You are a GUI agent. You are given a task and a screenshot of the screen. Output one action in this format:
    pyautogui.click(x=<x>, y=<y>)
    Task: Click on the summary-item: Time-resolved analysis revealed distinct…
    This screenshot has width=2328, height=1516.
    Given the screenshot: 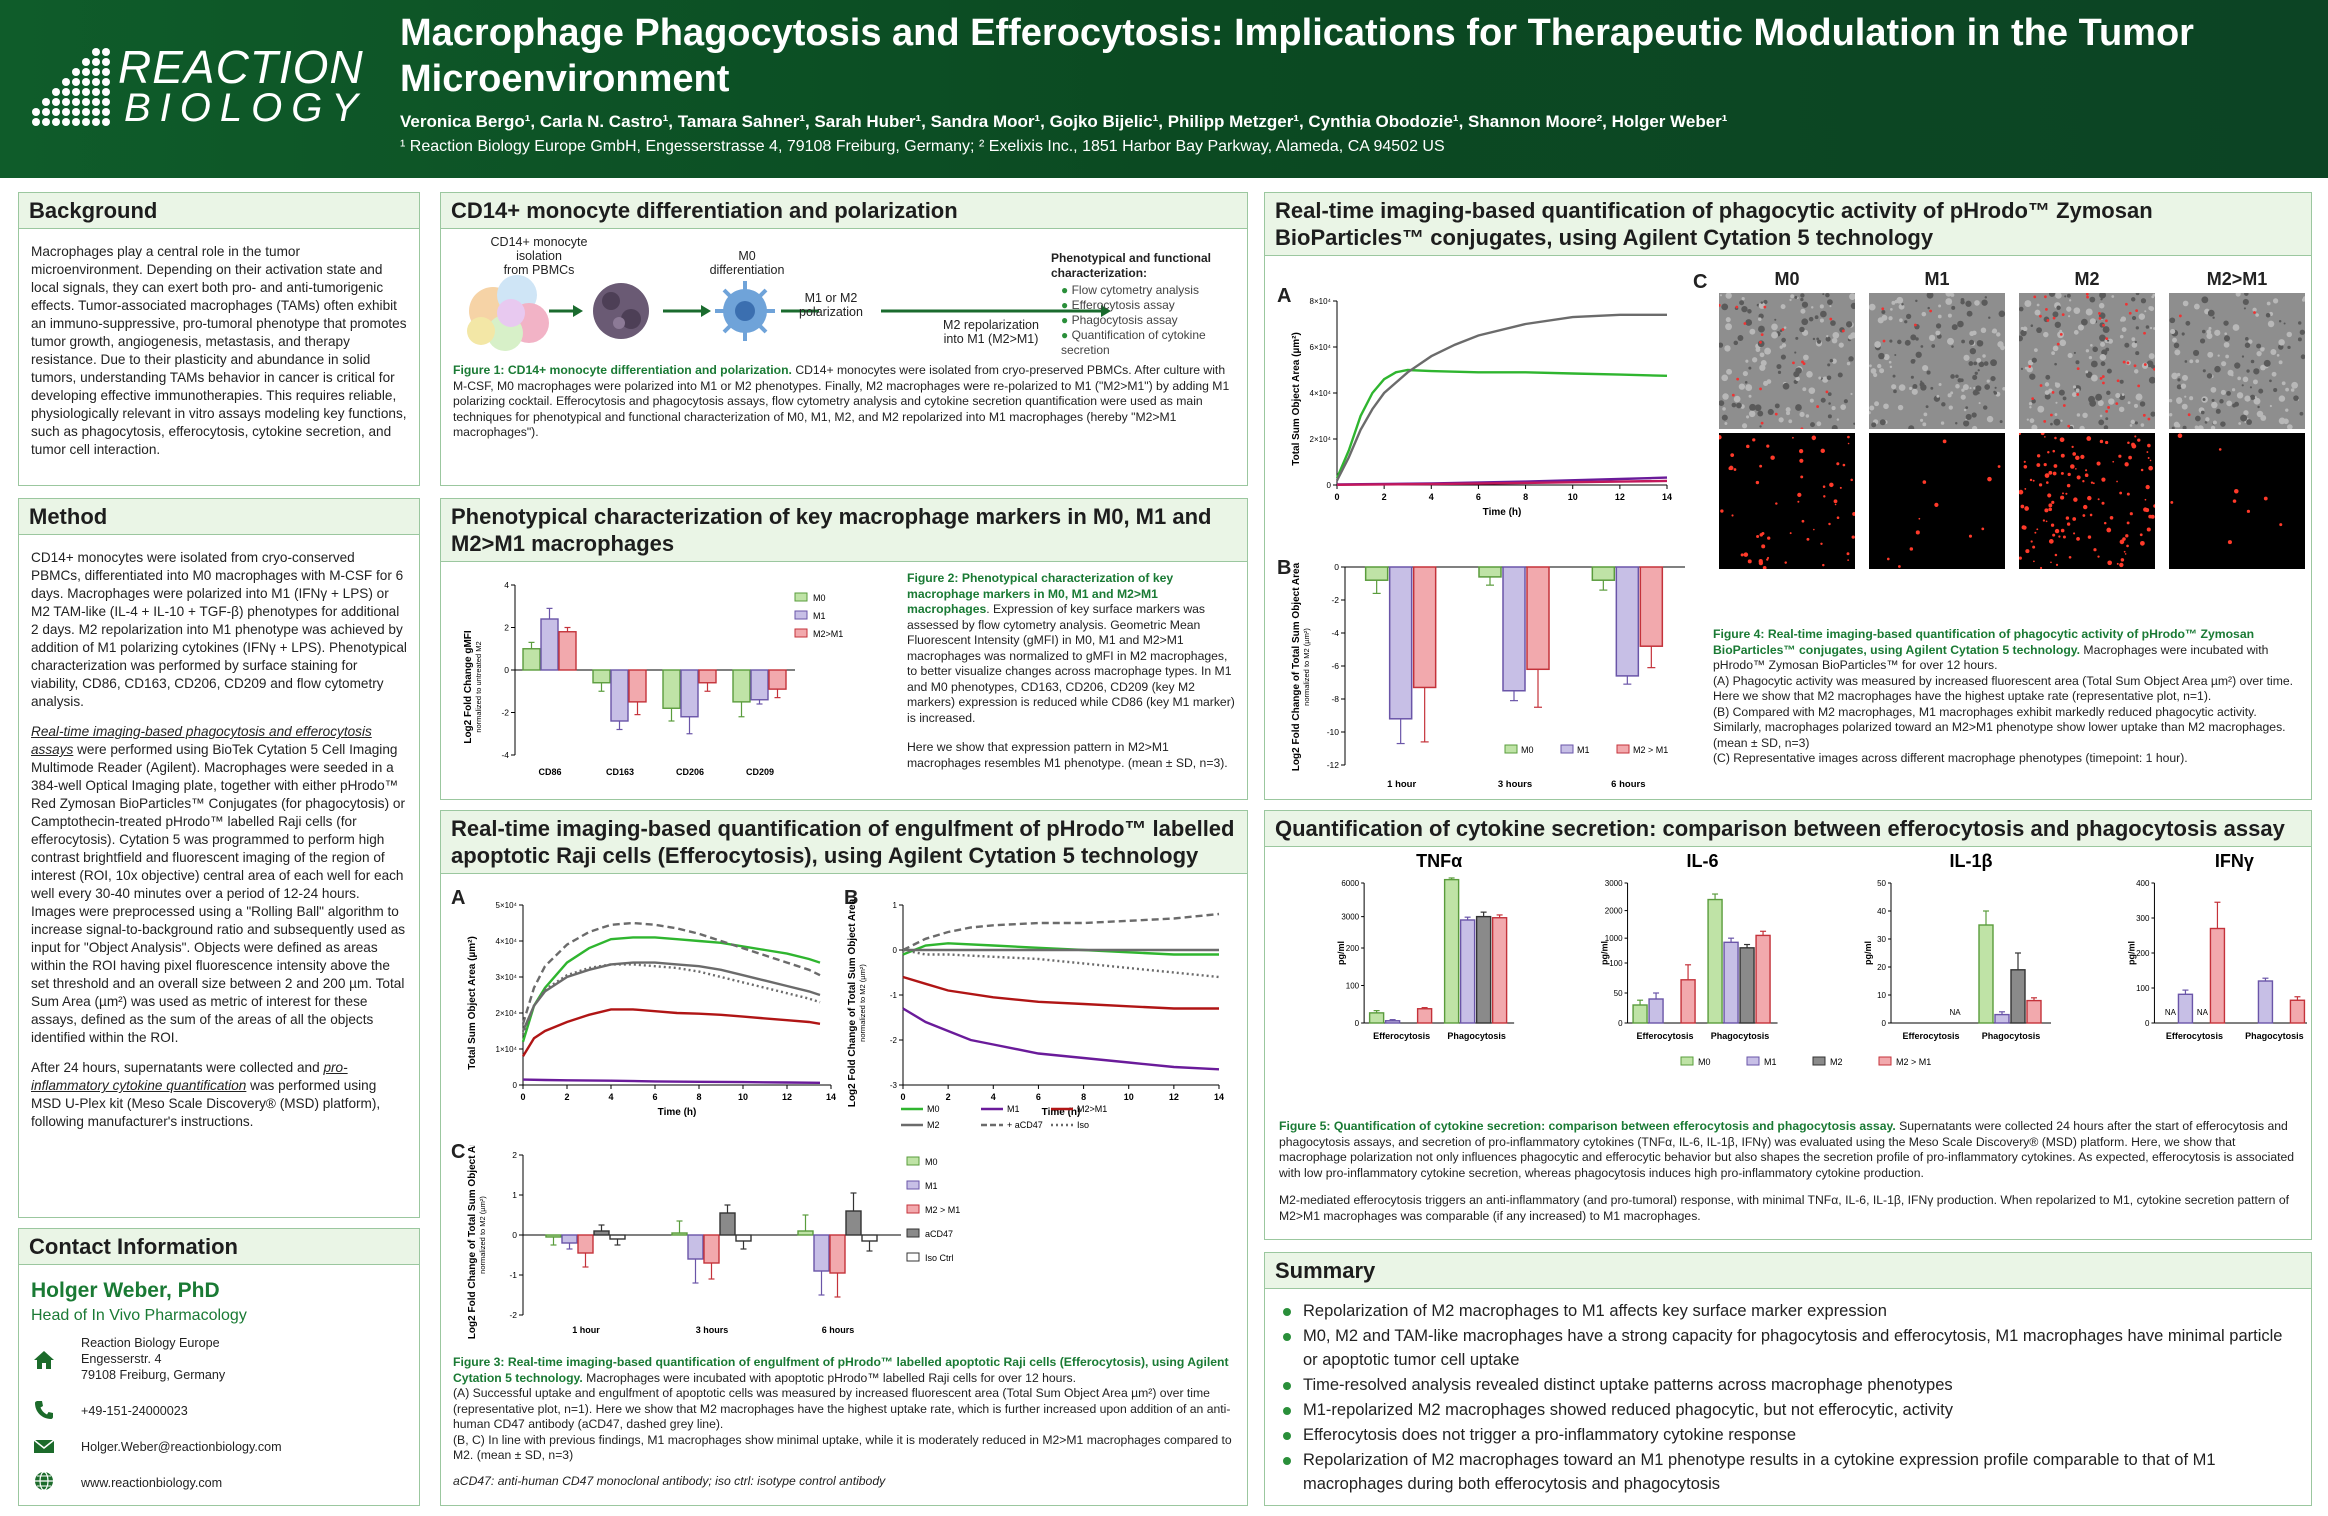 What is the action you would take?
    pyautogui.click(x=1788, y=1385)
    